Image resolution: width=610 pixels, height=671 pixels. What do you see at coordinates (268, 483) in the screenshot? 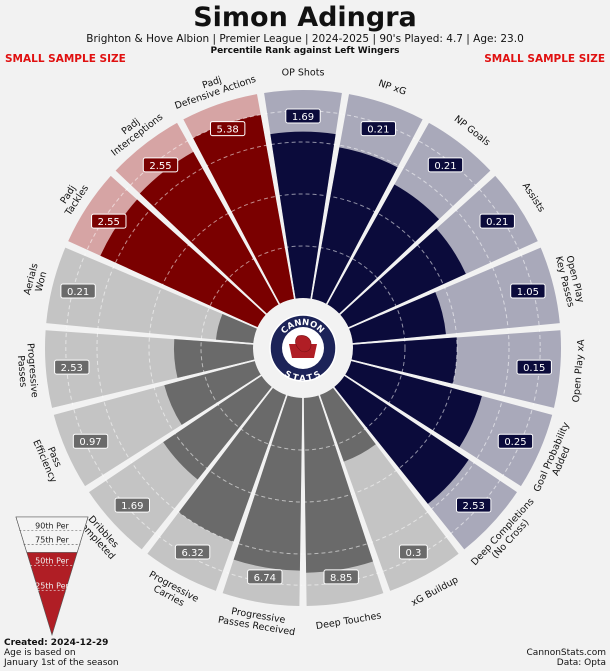
I see `slice-bar-progressive-passes-received` at bounding box center [268, 483].